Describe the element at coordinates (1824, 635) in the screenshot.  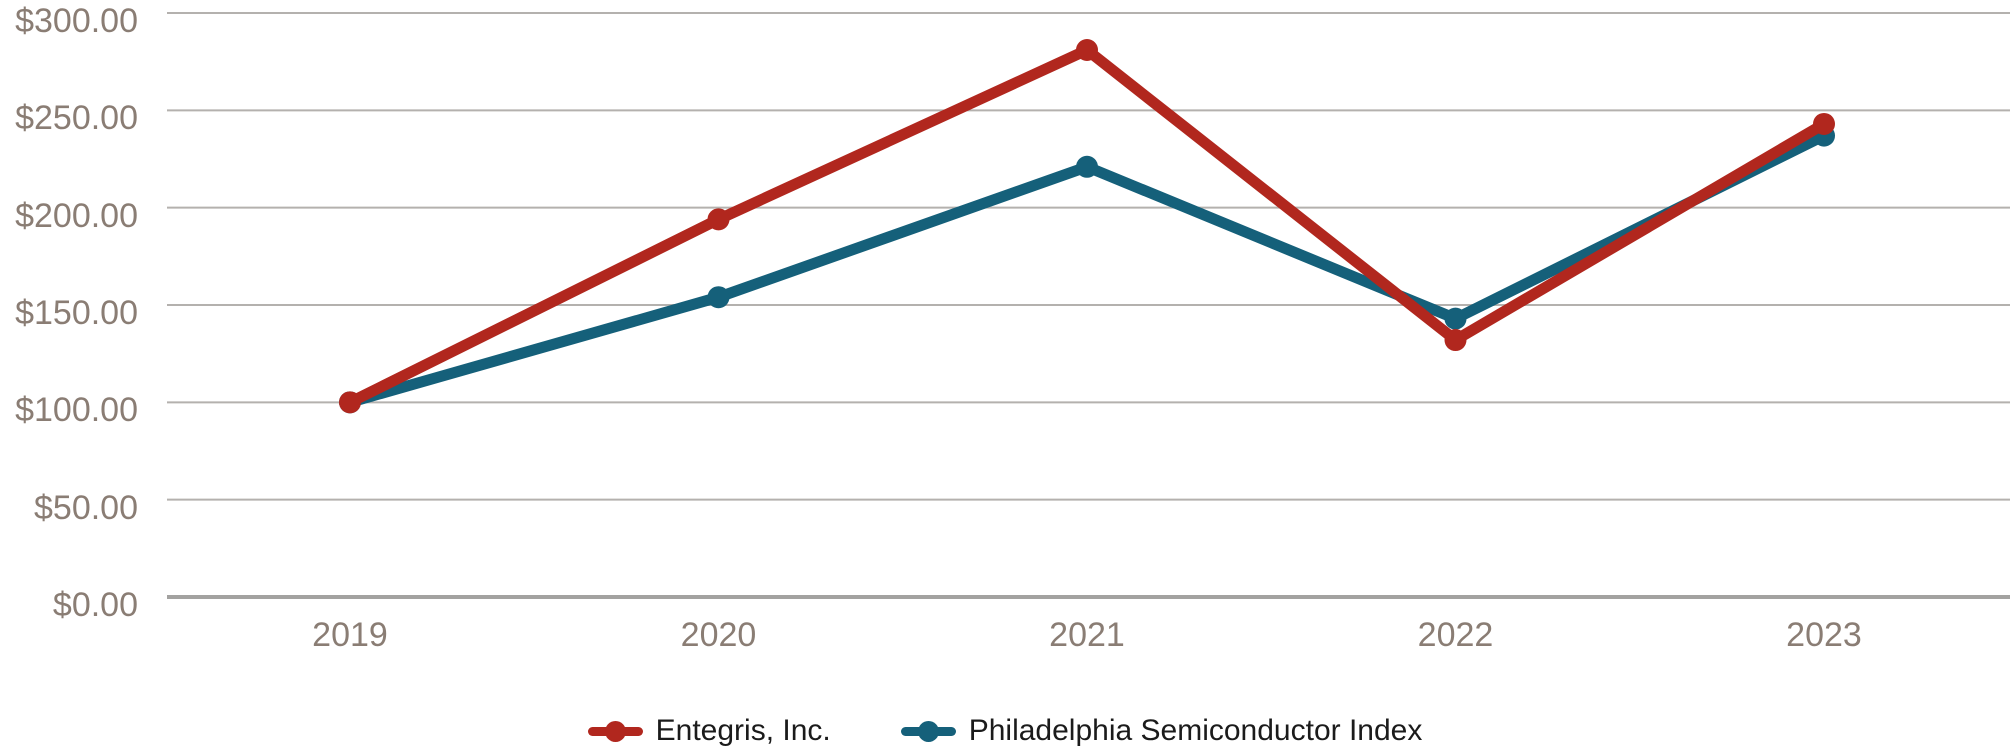
I see `x-axis-tick-label: 2023` at that location.